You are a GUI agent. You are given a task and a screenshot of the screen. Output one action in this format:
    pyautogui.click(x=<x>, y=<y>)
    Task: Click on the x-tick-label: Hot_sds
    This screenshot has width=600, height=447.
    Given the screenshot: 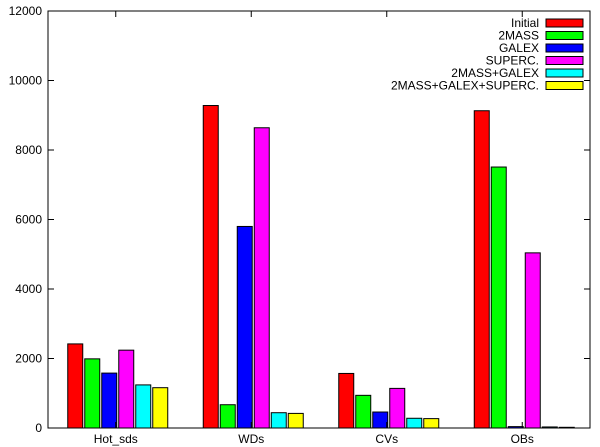 What is the action you would take?
    pyautogui.click(x=116, y=439)
    